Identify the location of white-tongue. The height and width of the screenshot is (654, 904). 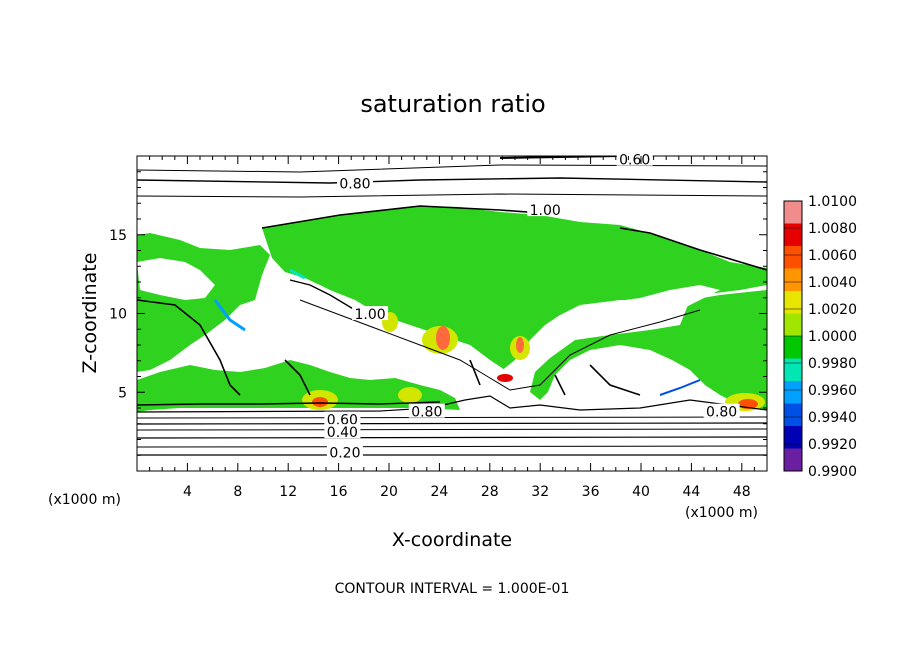
(492, 334).